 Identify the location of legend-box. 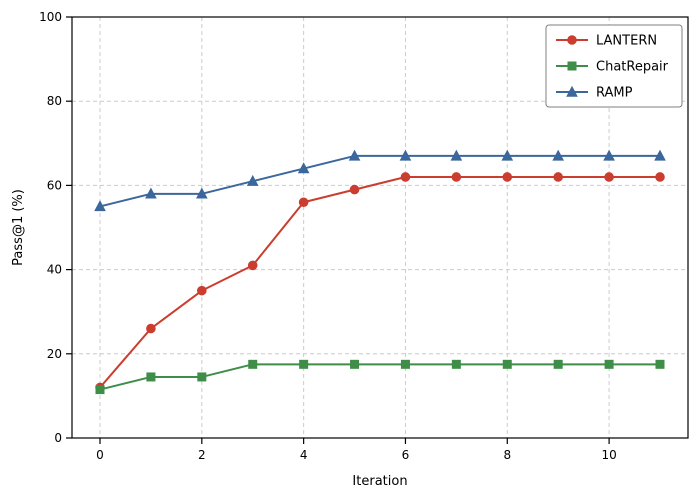
(614, 66).